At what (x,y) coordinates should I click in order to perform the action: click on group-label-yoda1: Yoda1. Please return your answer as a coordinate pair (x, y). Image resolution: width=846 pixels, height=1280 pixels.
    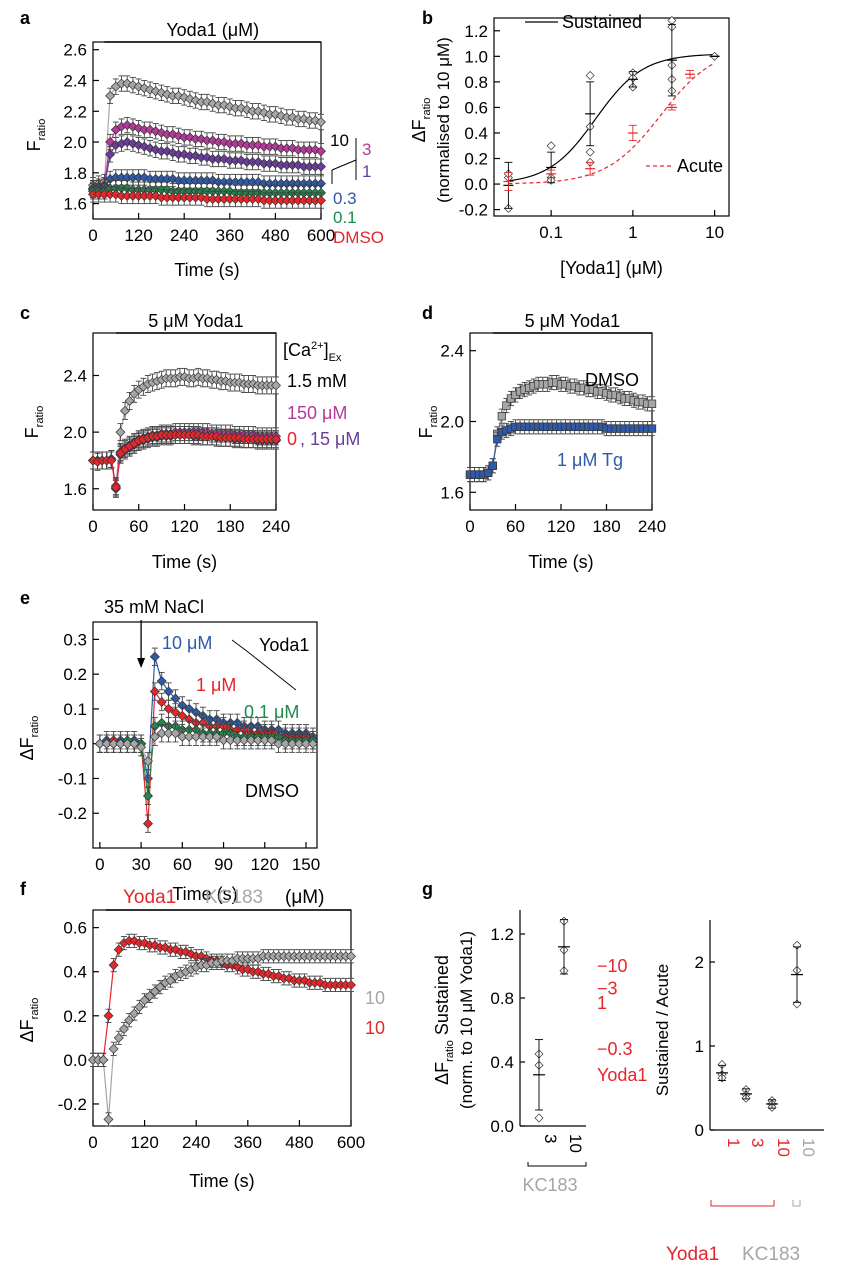
    Looking at the image, I should click on (692, 1254).